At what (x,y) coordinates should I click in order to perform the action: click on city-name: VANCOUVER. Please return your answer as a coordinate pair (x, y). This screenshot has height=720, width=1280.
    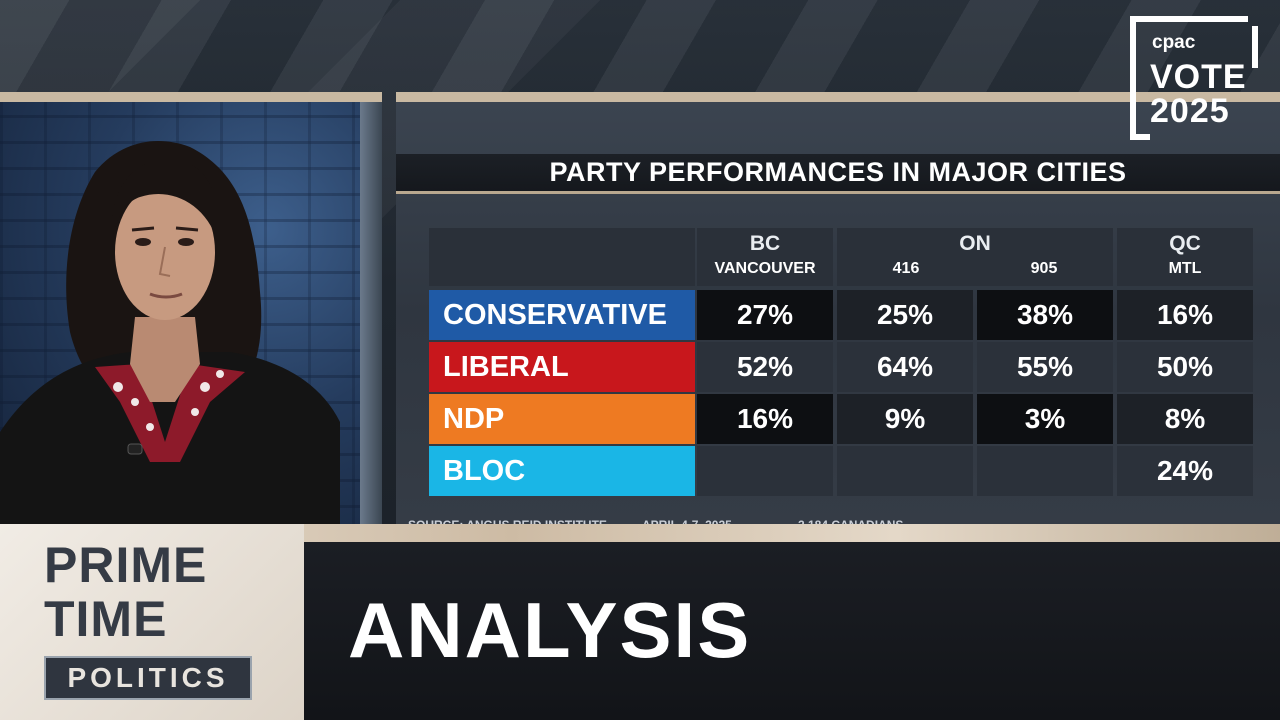
    Looking at the image, I should click on (765, 268).